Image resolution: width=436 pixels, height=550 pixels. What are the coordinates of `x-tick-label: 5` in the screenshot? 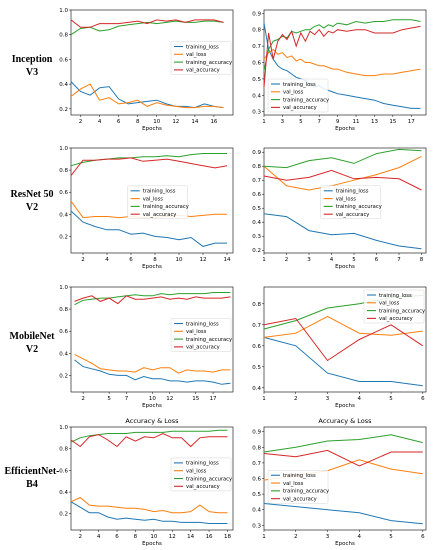 It's located at (109, 399).